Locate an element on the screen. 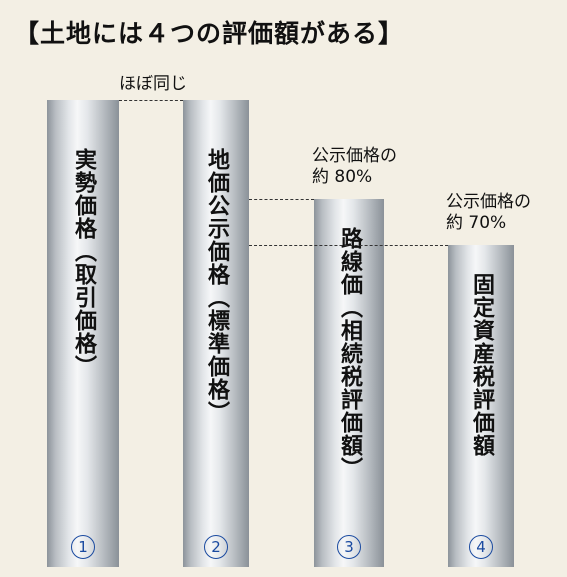 Image resolution: width=567 pixels, height=577 pixels. bar-chika-koji-kakaku: 地価公示価格（標準価格） 2 is located at coordinates (216, 333).